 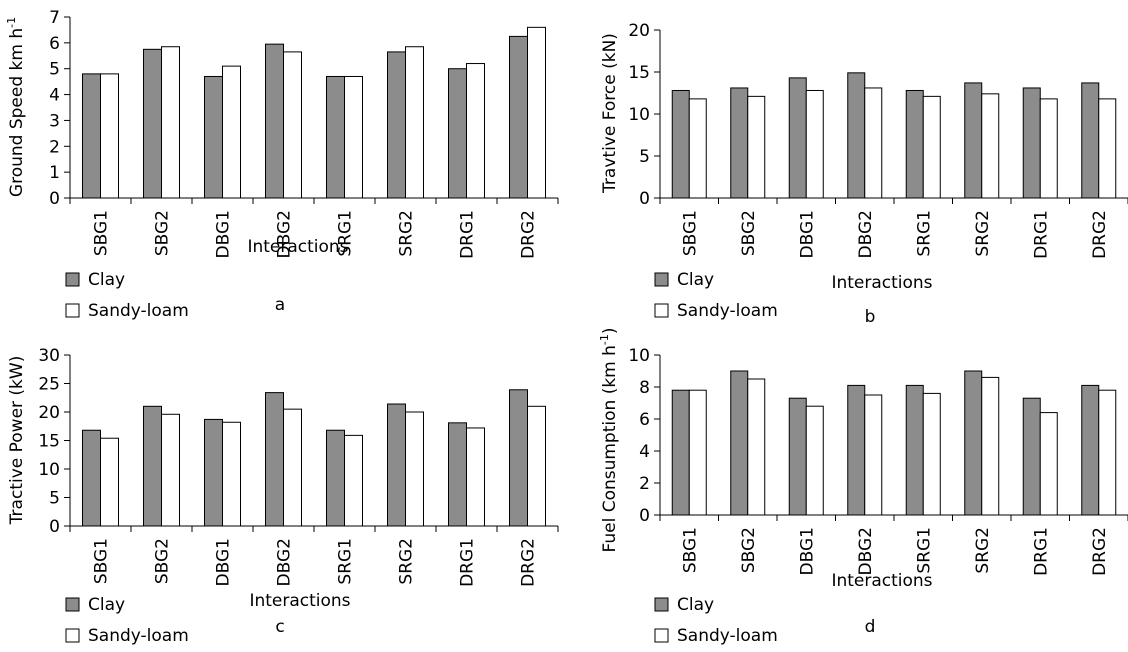 What do you see at coordinates (49, 413) in the screenshot?
I see `y-tick-label: 20` at bounding box center [49, 413].